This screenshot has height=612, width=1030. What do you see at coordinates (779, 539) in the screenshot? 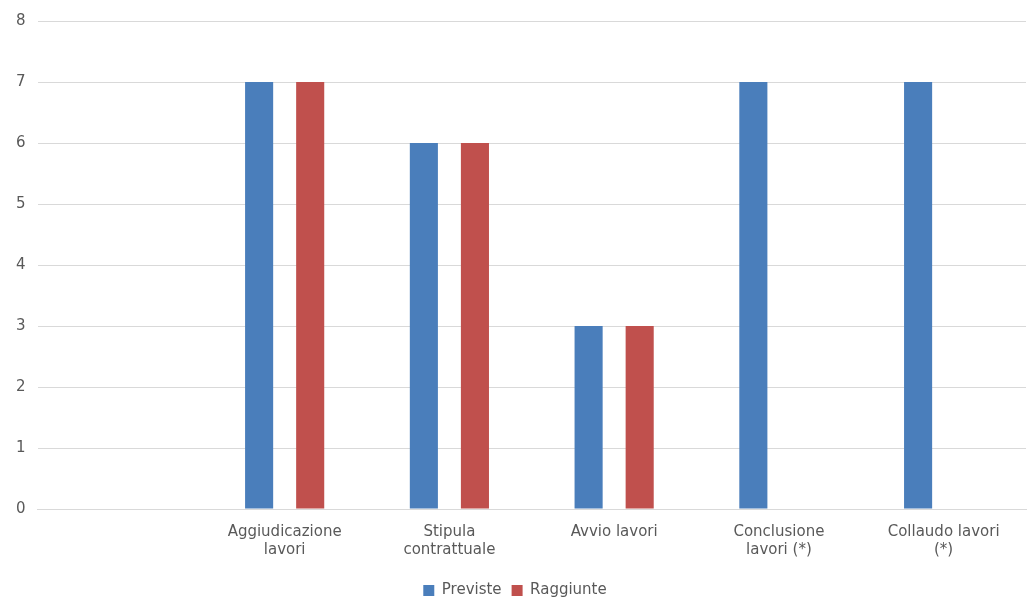
I see `x-tick-label: Conclusione lavori (*)` at bounding box center [779, 539].